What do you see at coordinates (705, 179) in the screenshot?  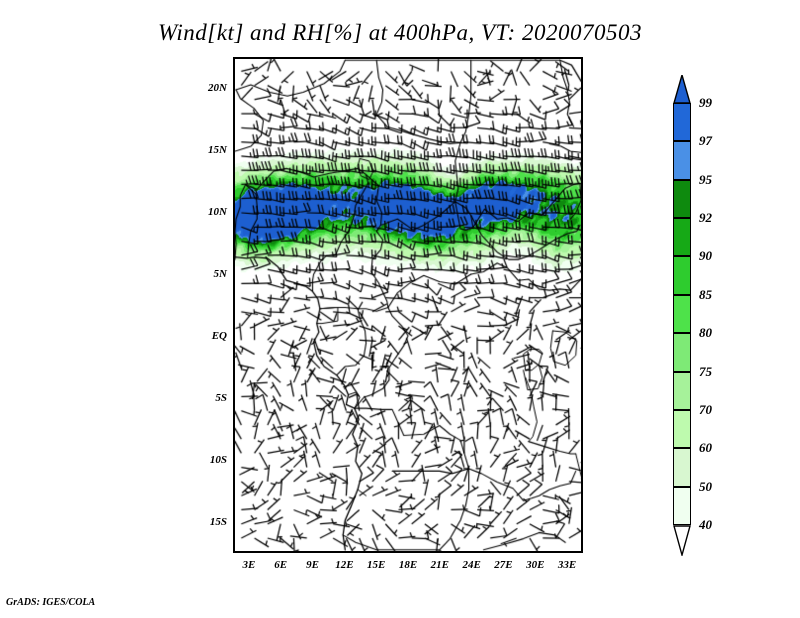 I see `colorbar-tick-label: 95` at bounding box center [705, 179].